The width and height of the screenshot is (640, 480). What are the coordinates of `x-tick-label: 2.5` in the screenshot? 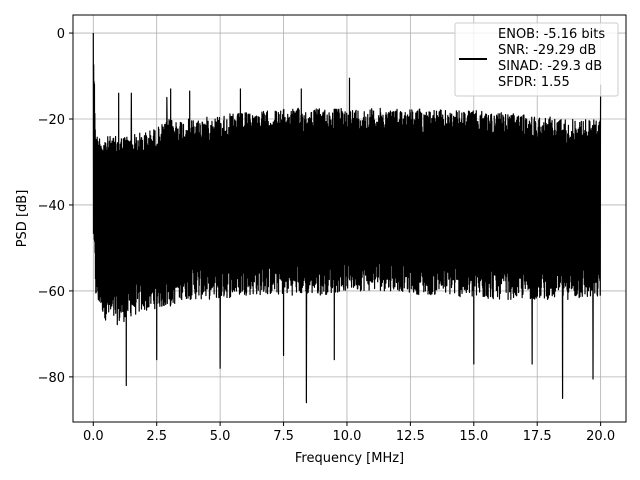 It's located at (156, 436).